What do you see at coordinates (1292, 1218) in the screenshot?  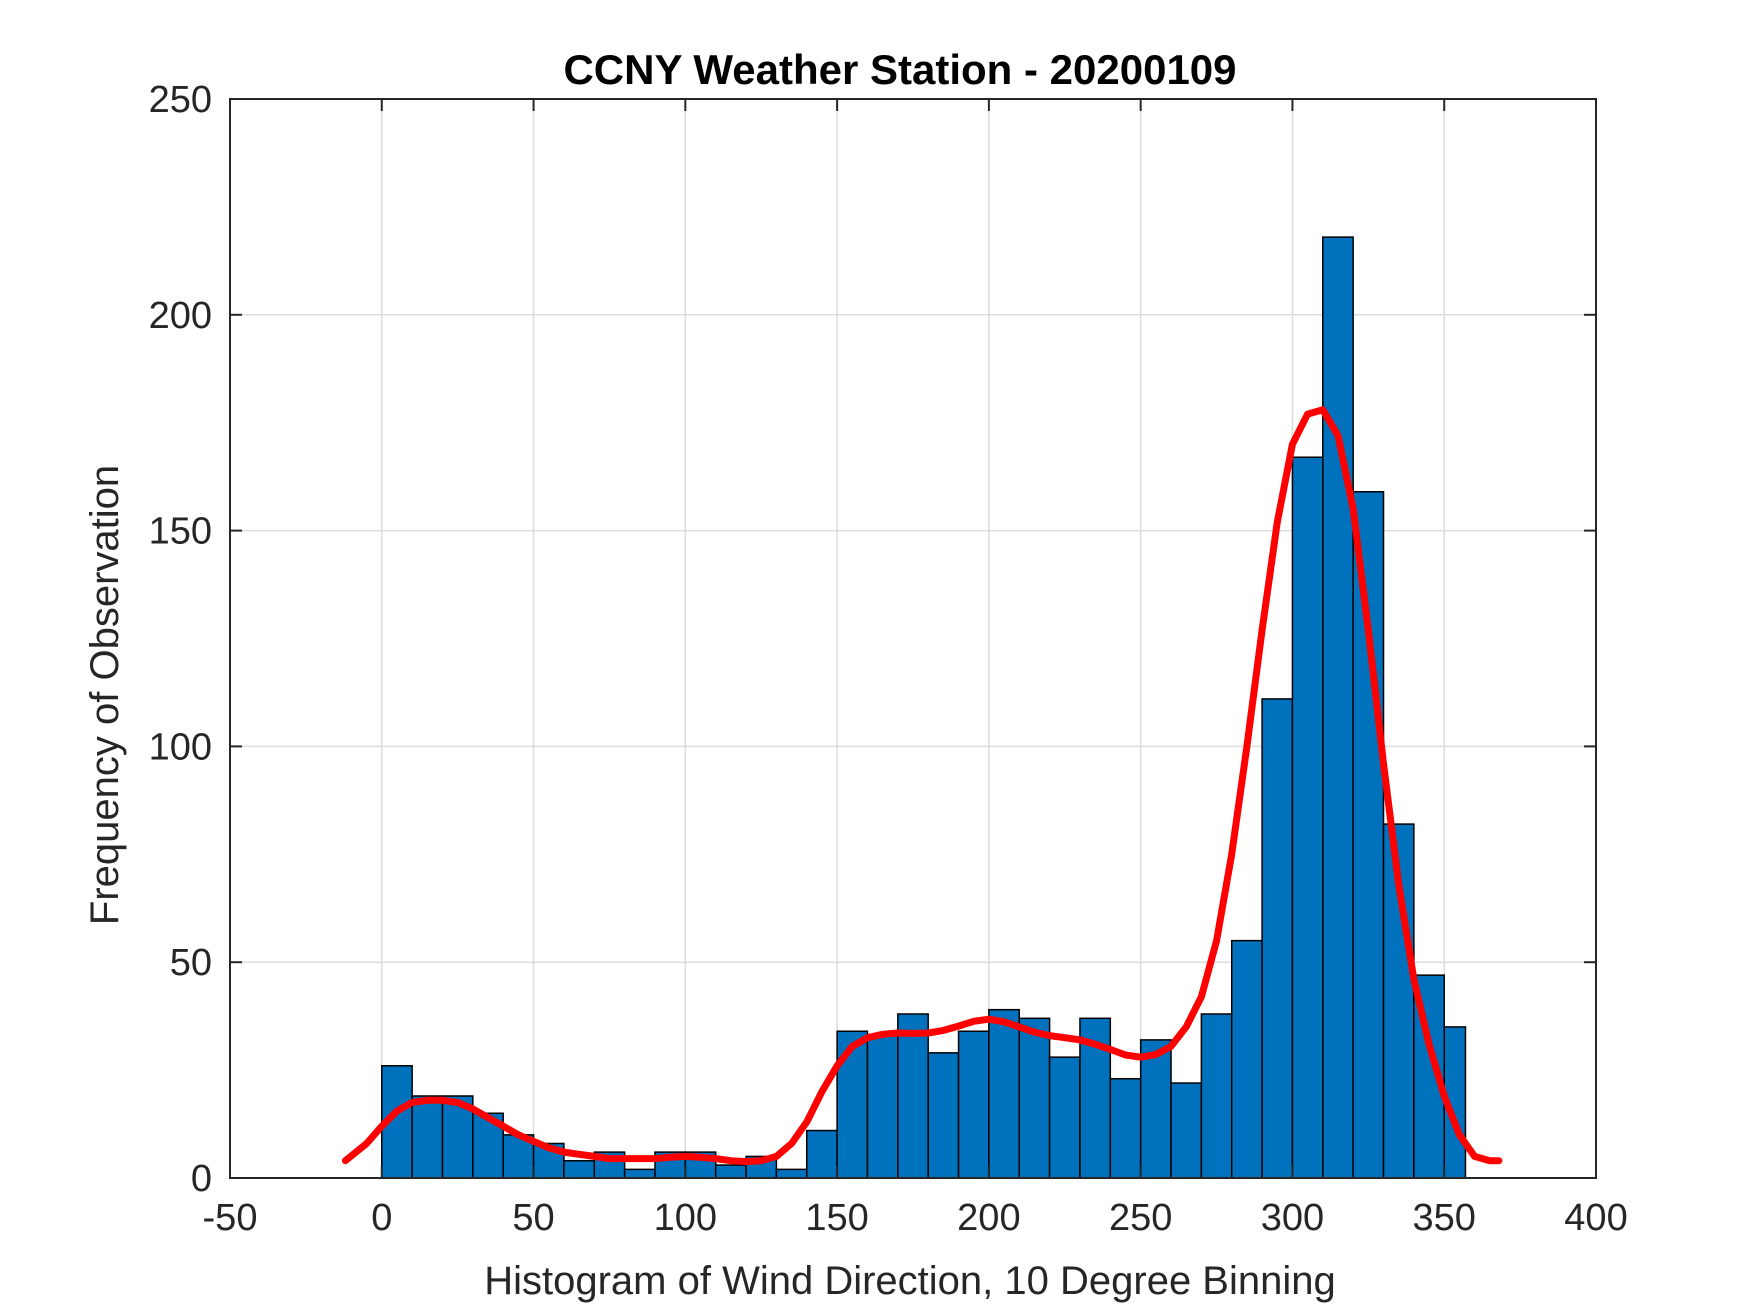 I see `x-tick-label: 300` at bounding box center [1292, 1218].